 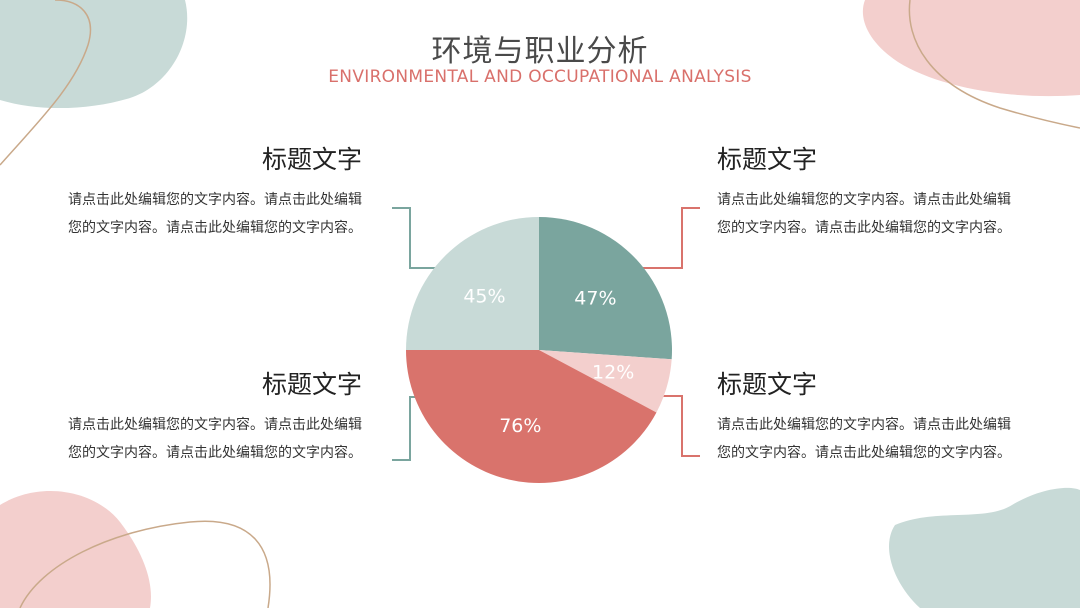 What do you see at coordinates (520, 426) in the screenshot?
I see `pie-slice-label: 76%` at bounding box center [520, 426].